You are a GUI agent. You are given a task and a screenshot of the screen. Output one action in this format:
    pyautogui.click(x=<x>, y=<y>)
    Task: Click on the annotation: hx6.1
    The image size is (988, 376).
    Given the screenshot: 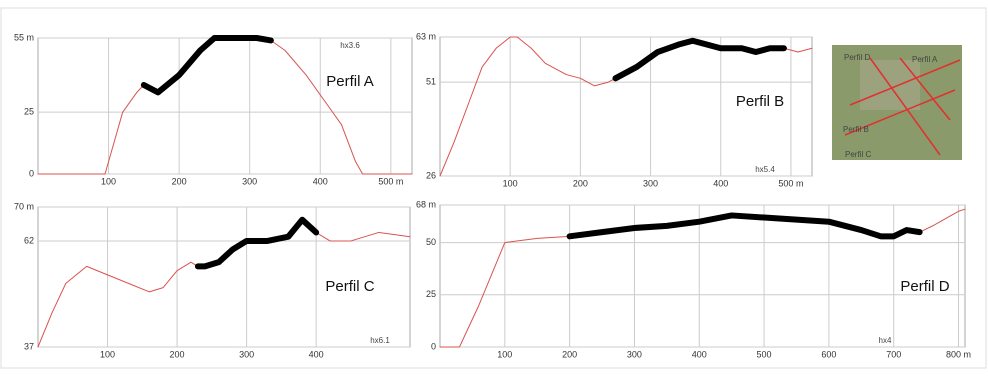 What is the action you would take?
    pyautogui.click(x=380, y=340)
    